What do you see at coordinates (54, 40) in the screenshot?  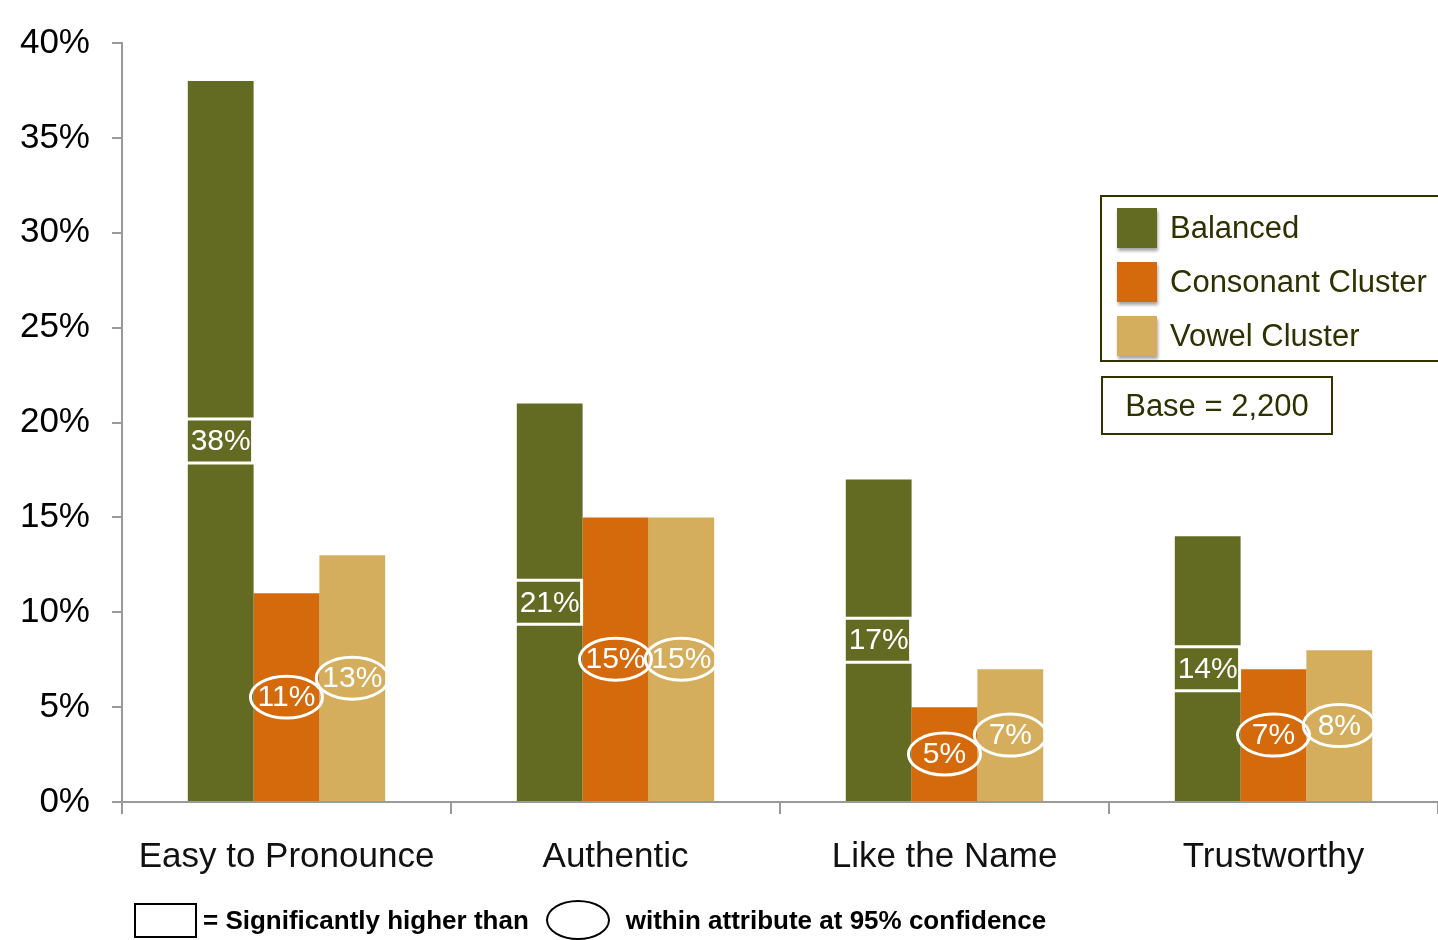 I see `y-tick-label: 40%` at bounding box center [54, 40].